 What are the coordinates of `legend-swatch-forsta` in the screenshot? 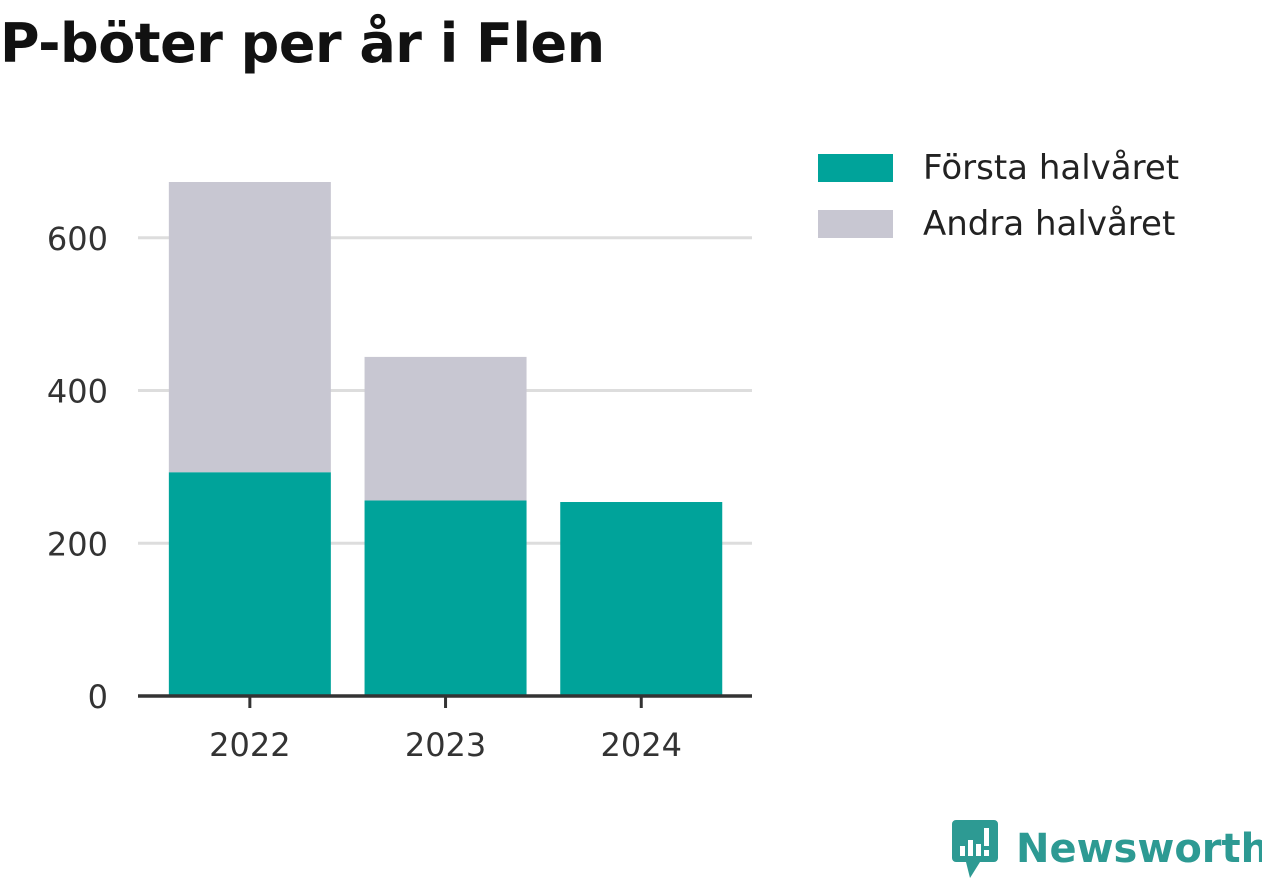 It's located at (855, 168).